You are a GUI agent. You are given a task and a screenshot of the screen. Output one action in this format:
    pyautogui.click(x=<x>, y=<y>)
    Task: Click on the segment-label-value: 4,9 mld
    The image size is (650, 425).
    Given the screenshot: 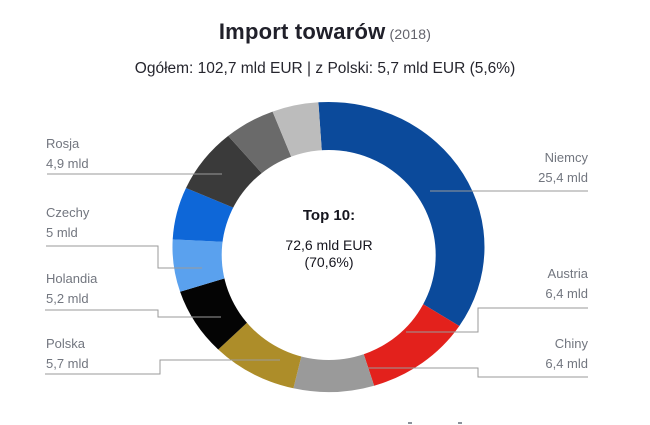 What is the action you would take?
    pyautogui.click(x=67, y=163)
    